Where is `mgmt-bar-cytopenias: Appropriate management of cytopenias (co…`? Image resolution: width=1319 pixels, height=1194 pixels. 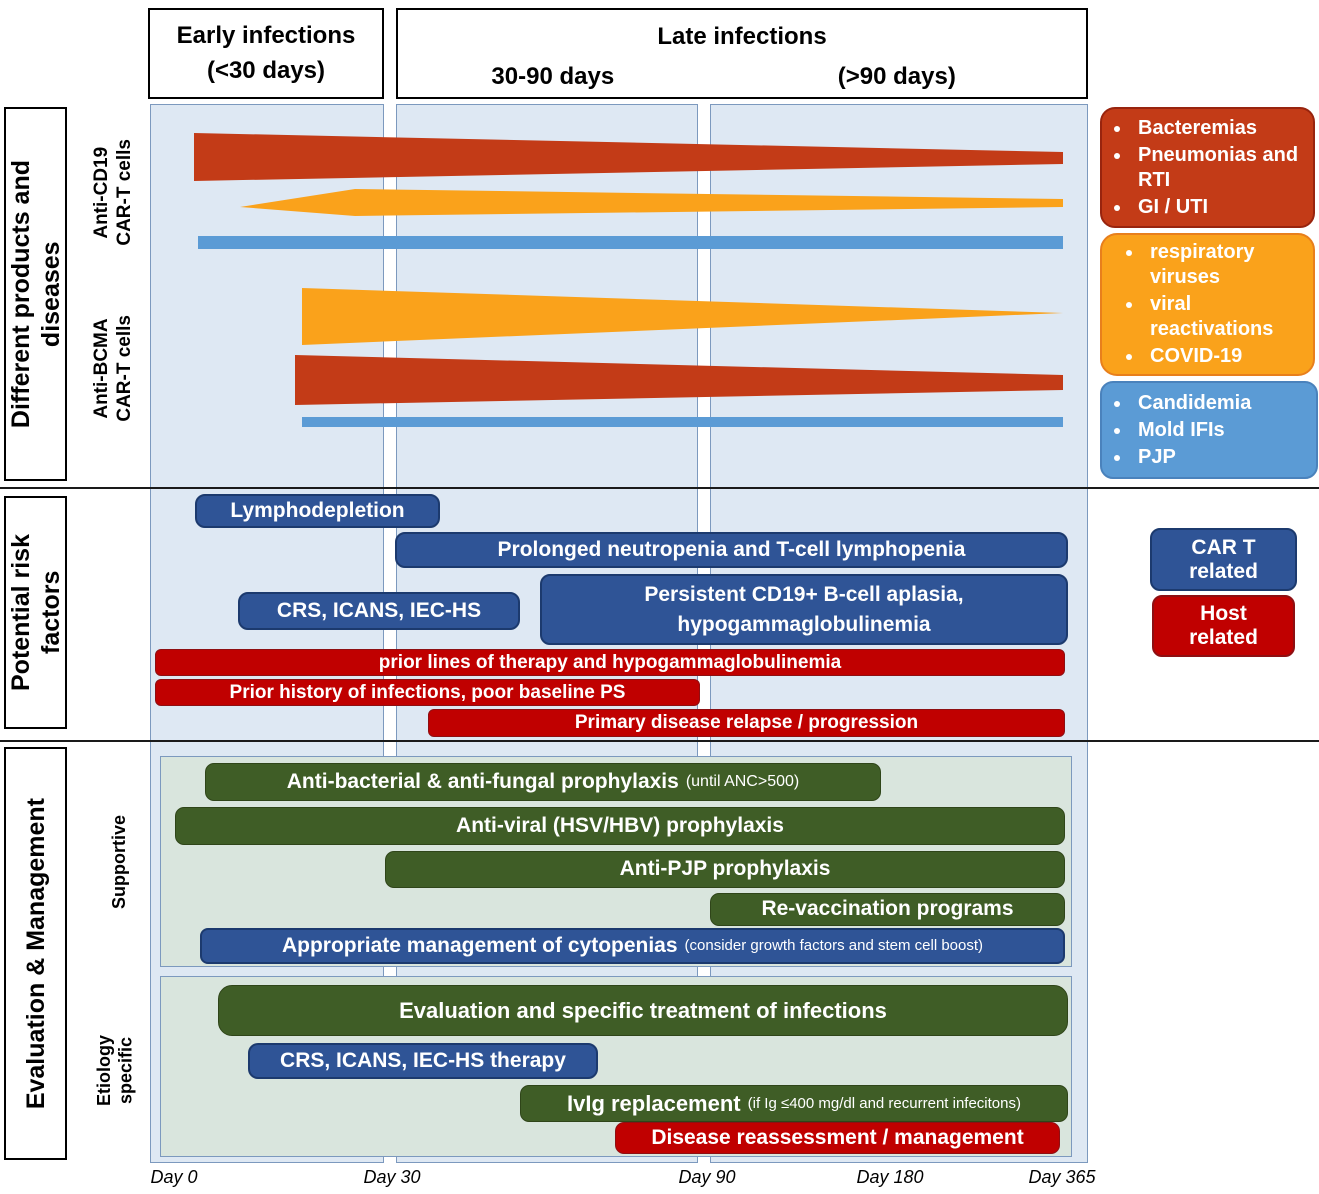
mgmt-bar-cytopenias: Appropriate management of cytopenias (co… is located at coordinates (632, 946).